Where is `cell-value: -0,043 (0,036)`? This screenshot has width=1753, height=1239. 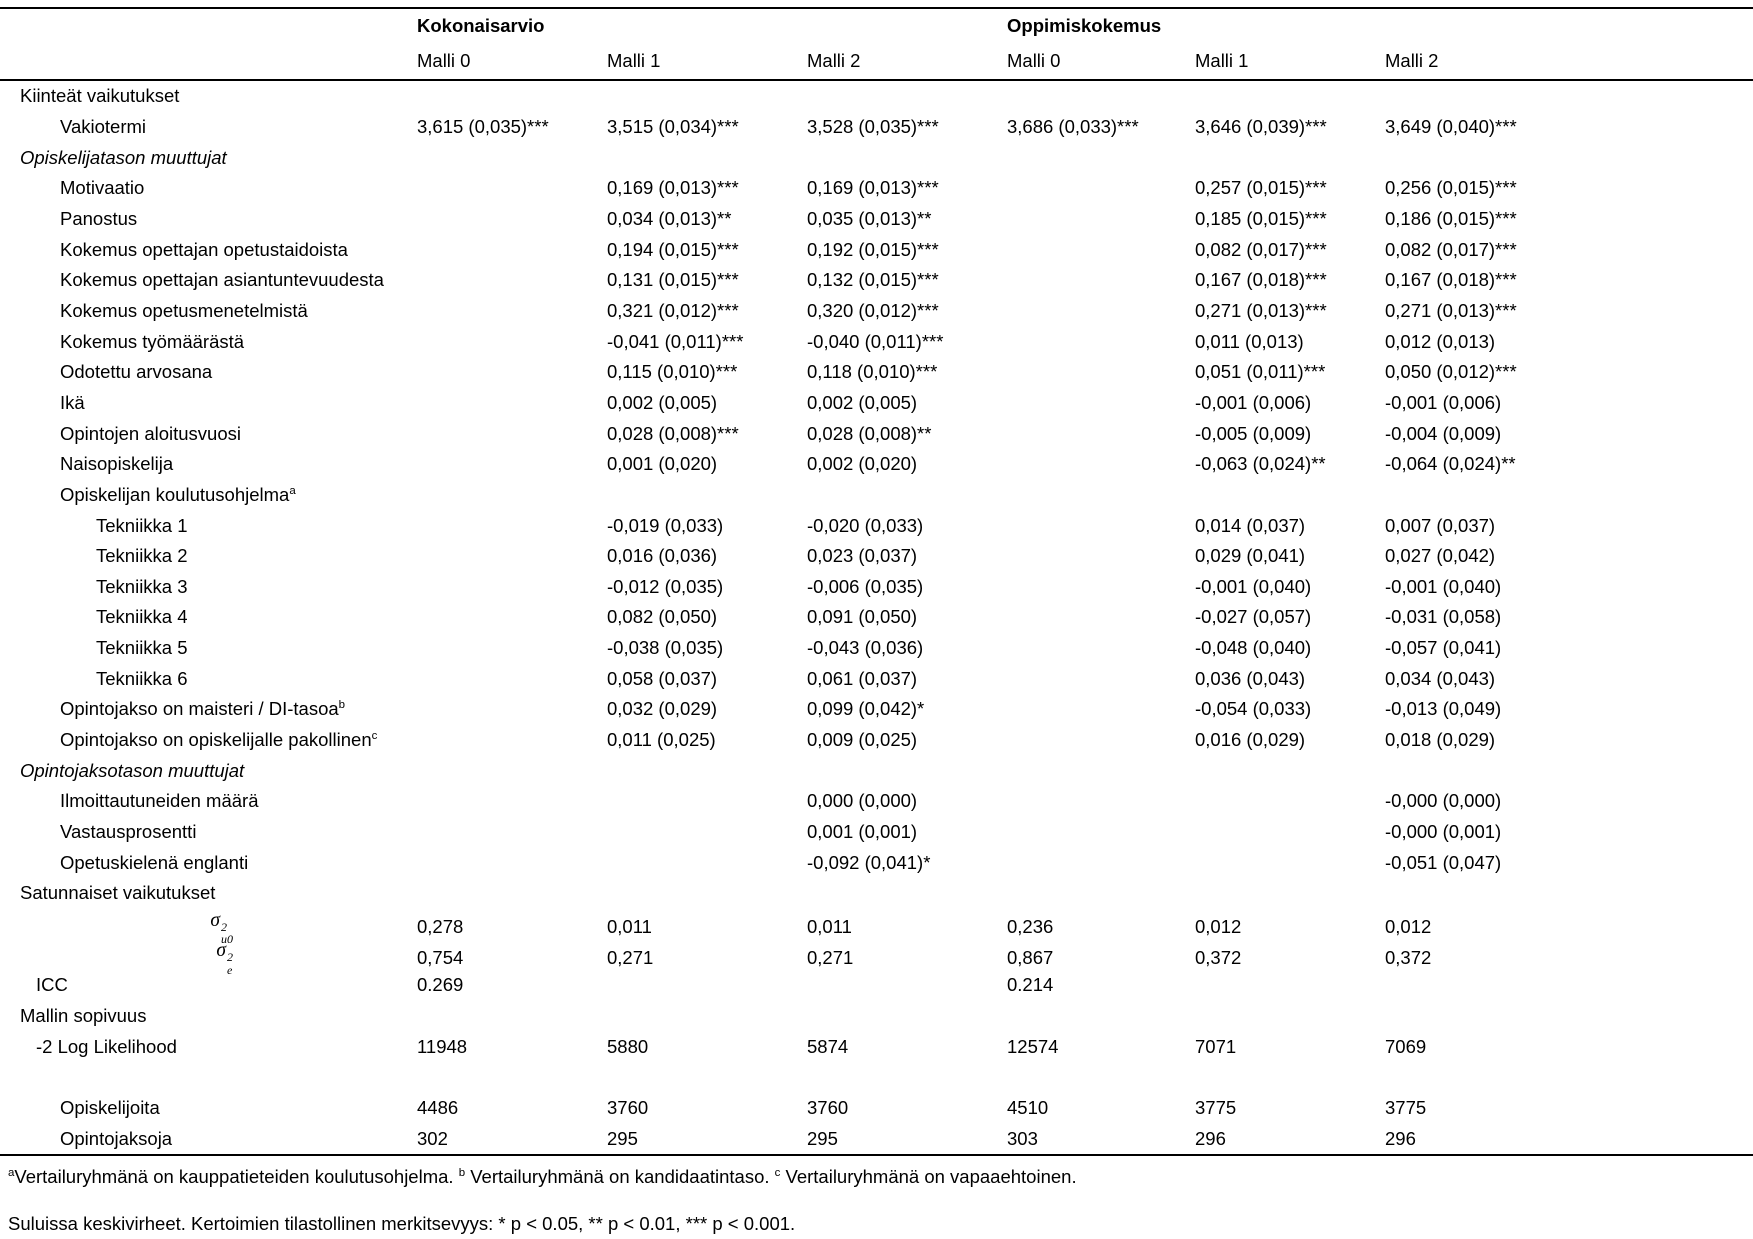
cell-value: -0,043 (0,036) is located at coordinates (865, 648).